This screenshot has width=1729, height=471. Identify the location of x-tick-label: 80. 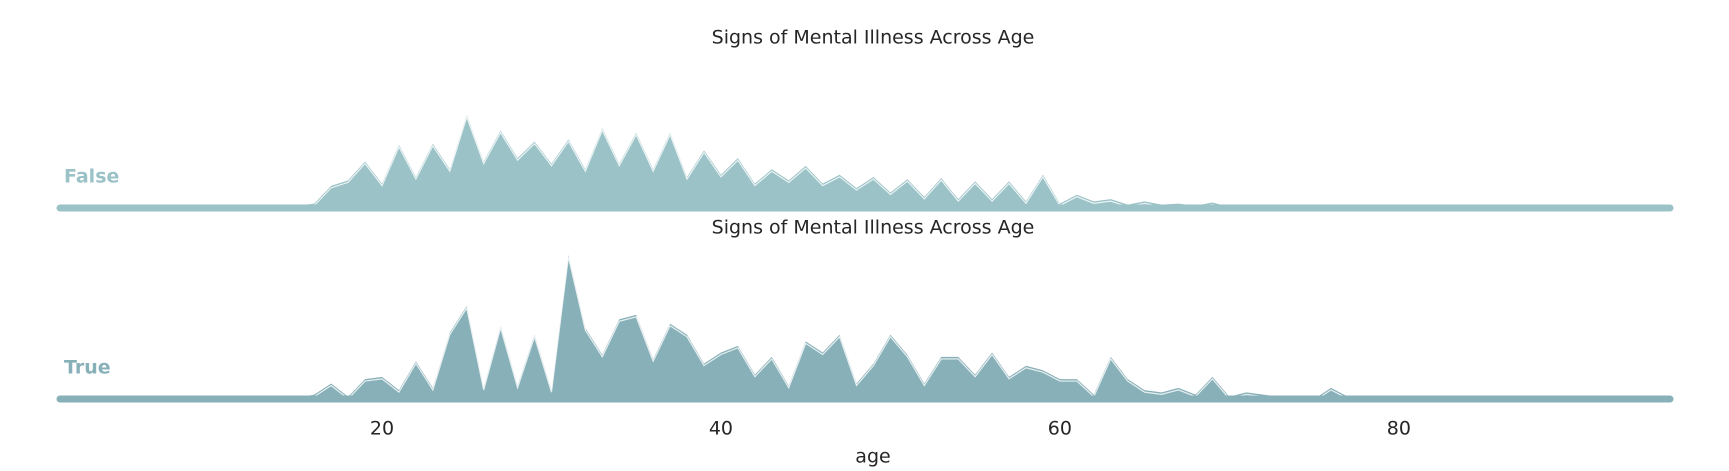
(1399, 429).